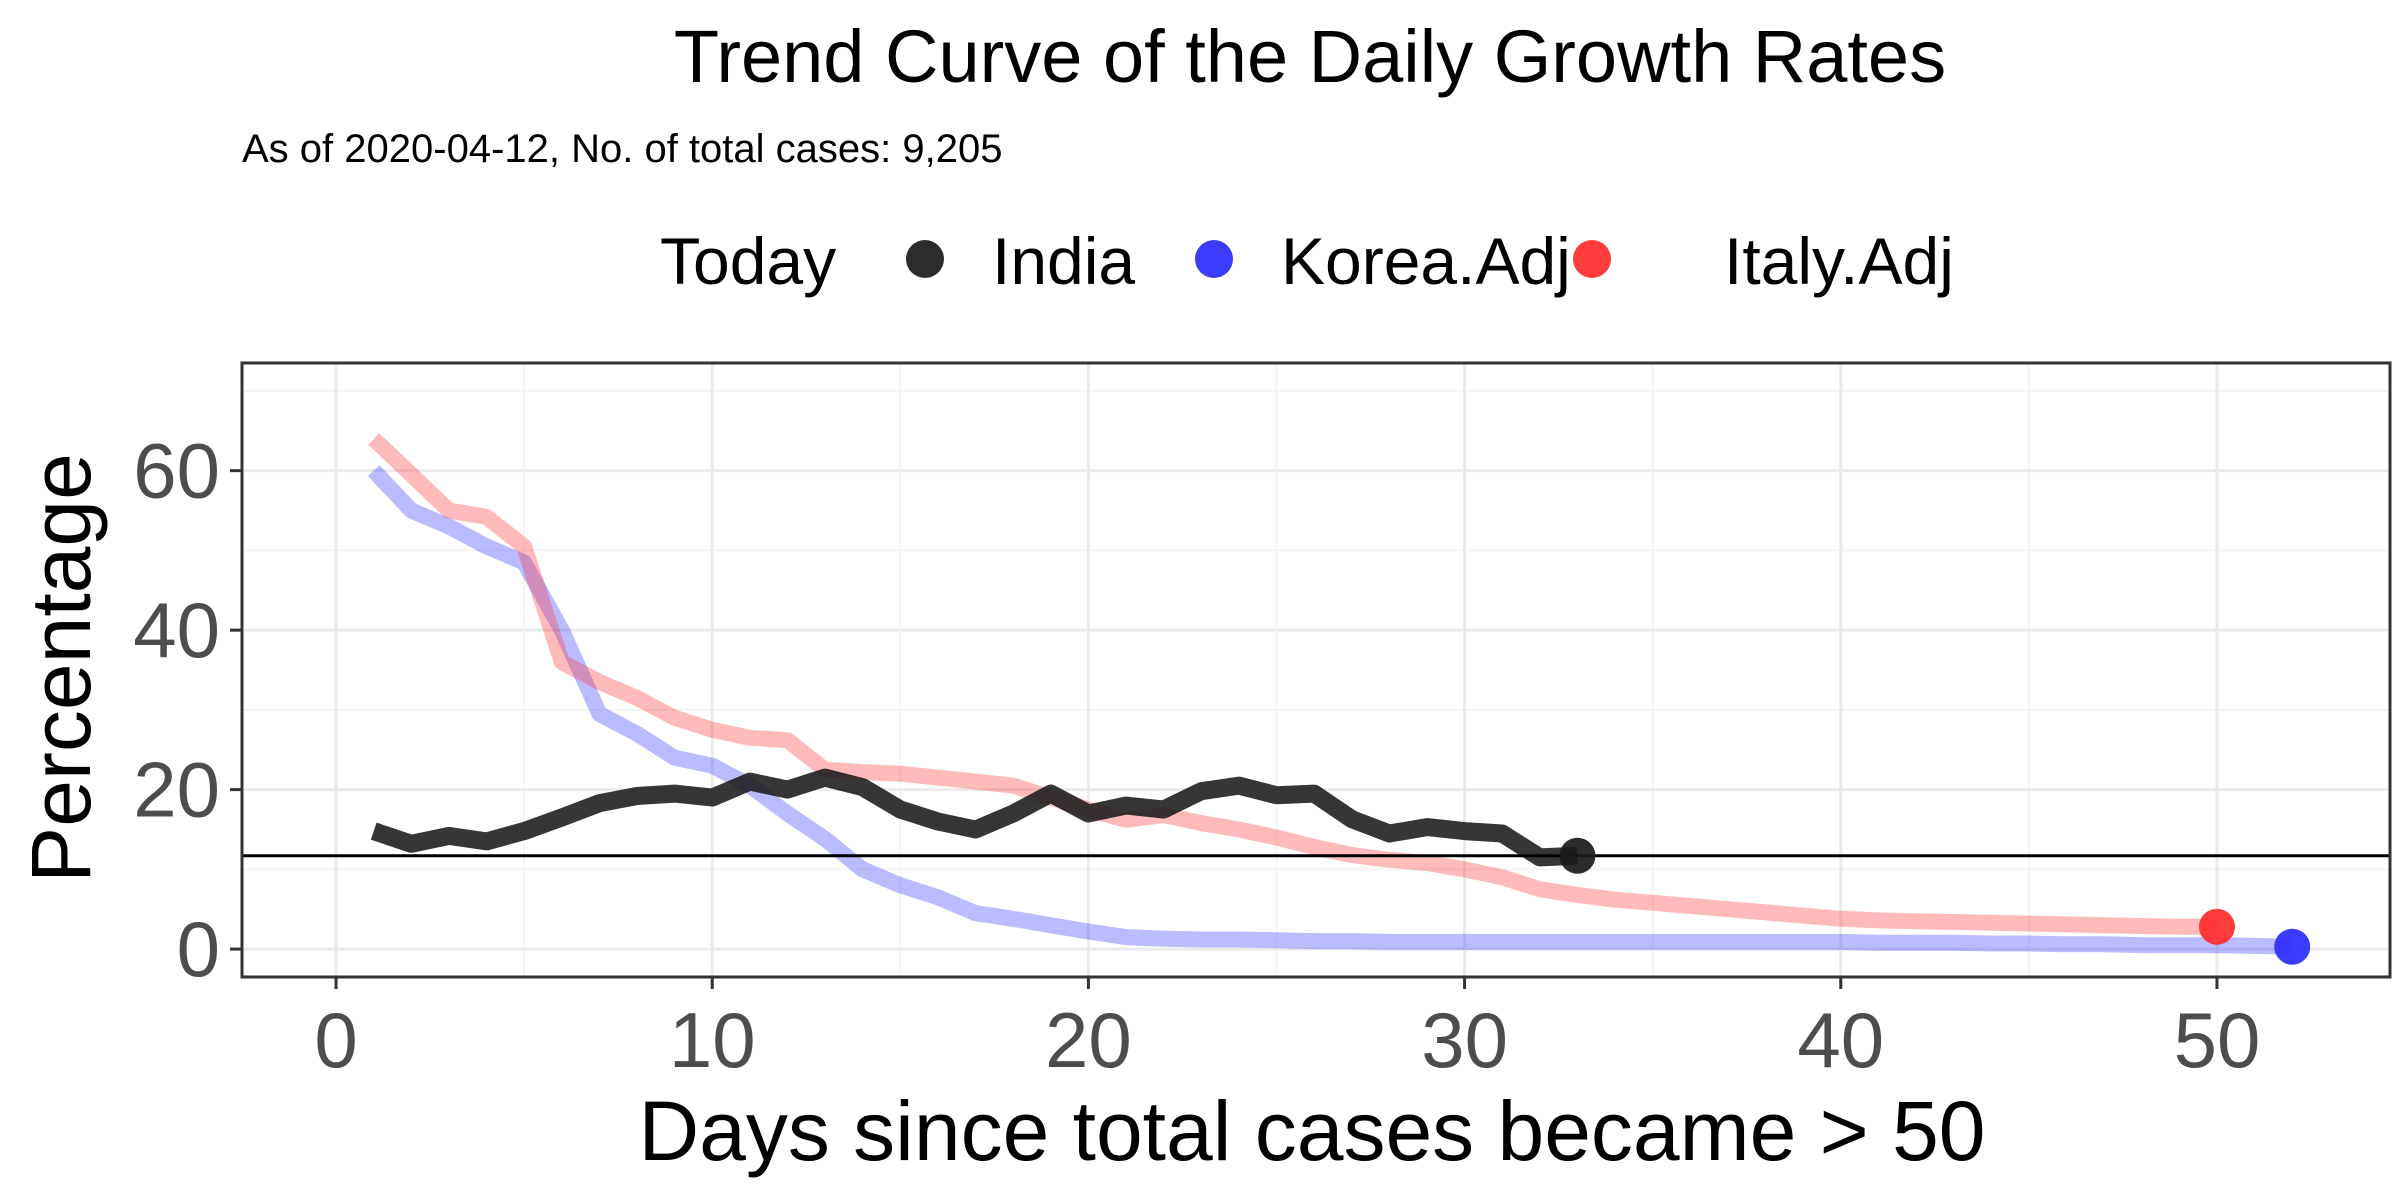 The height and width of the screenshot is (1200, 2400). I want to click on legend-label-italy-adj: Italy.Adj, so click(1839, 261).